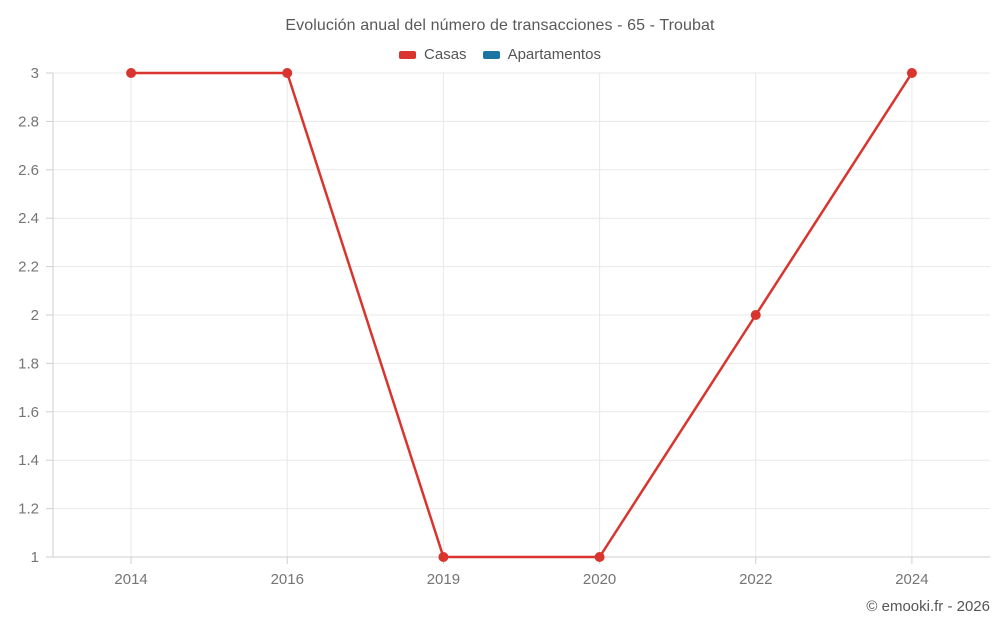 The height and width of the screenshot is (625, 1000). What do you see at coordinates (28, 509) in the screenshot?
I see `y-tick-label: 1.2` at bounding box center [28, 509].